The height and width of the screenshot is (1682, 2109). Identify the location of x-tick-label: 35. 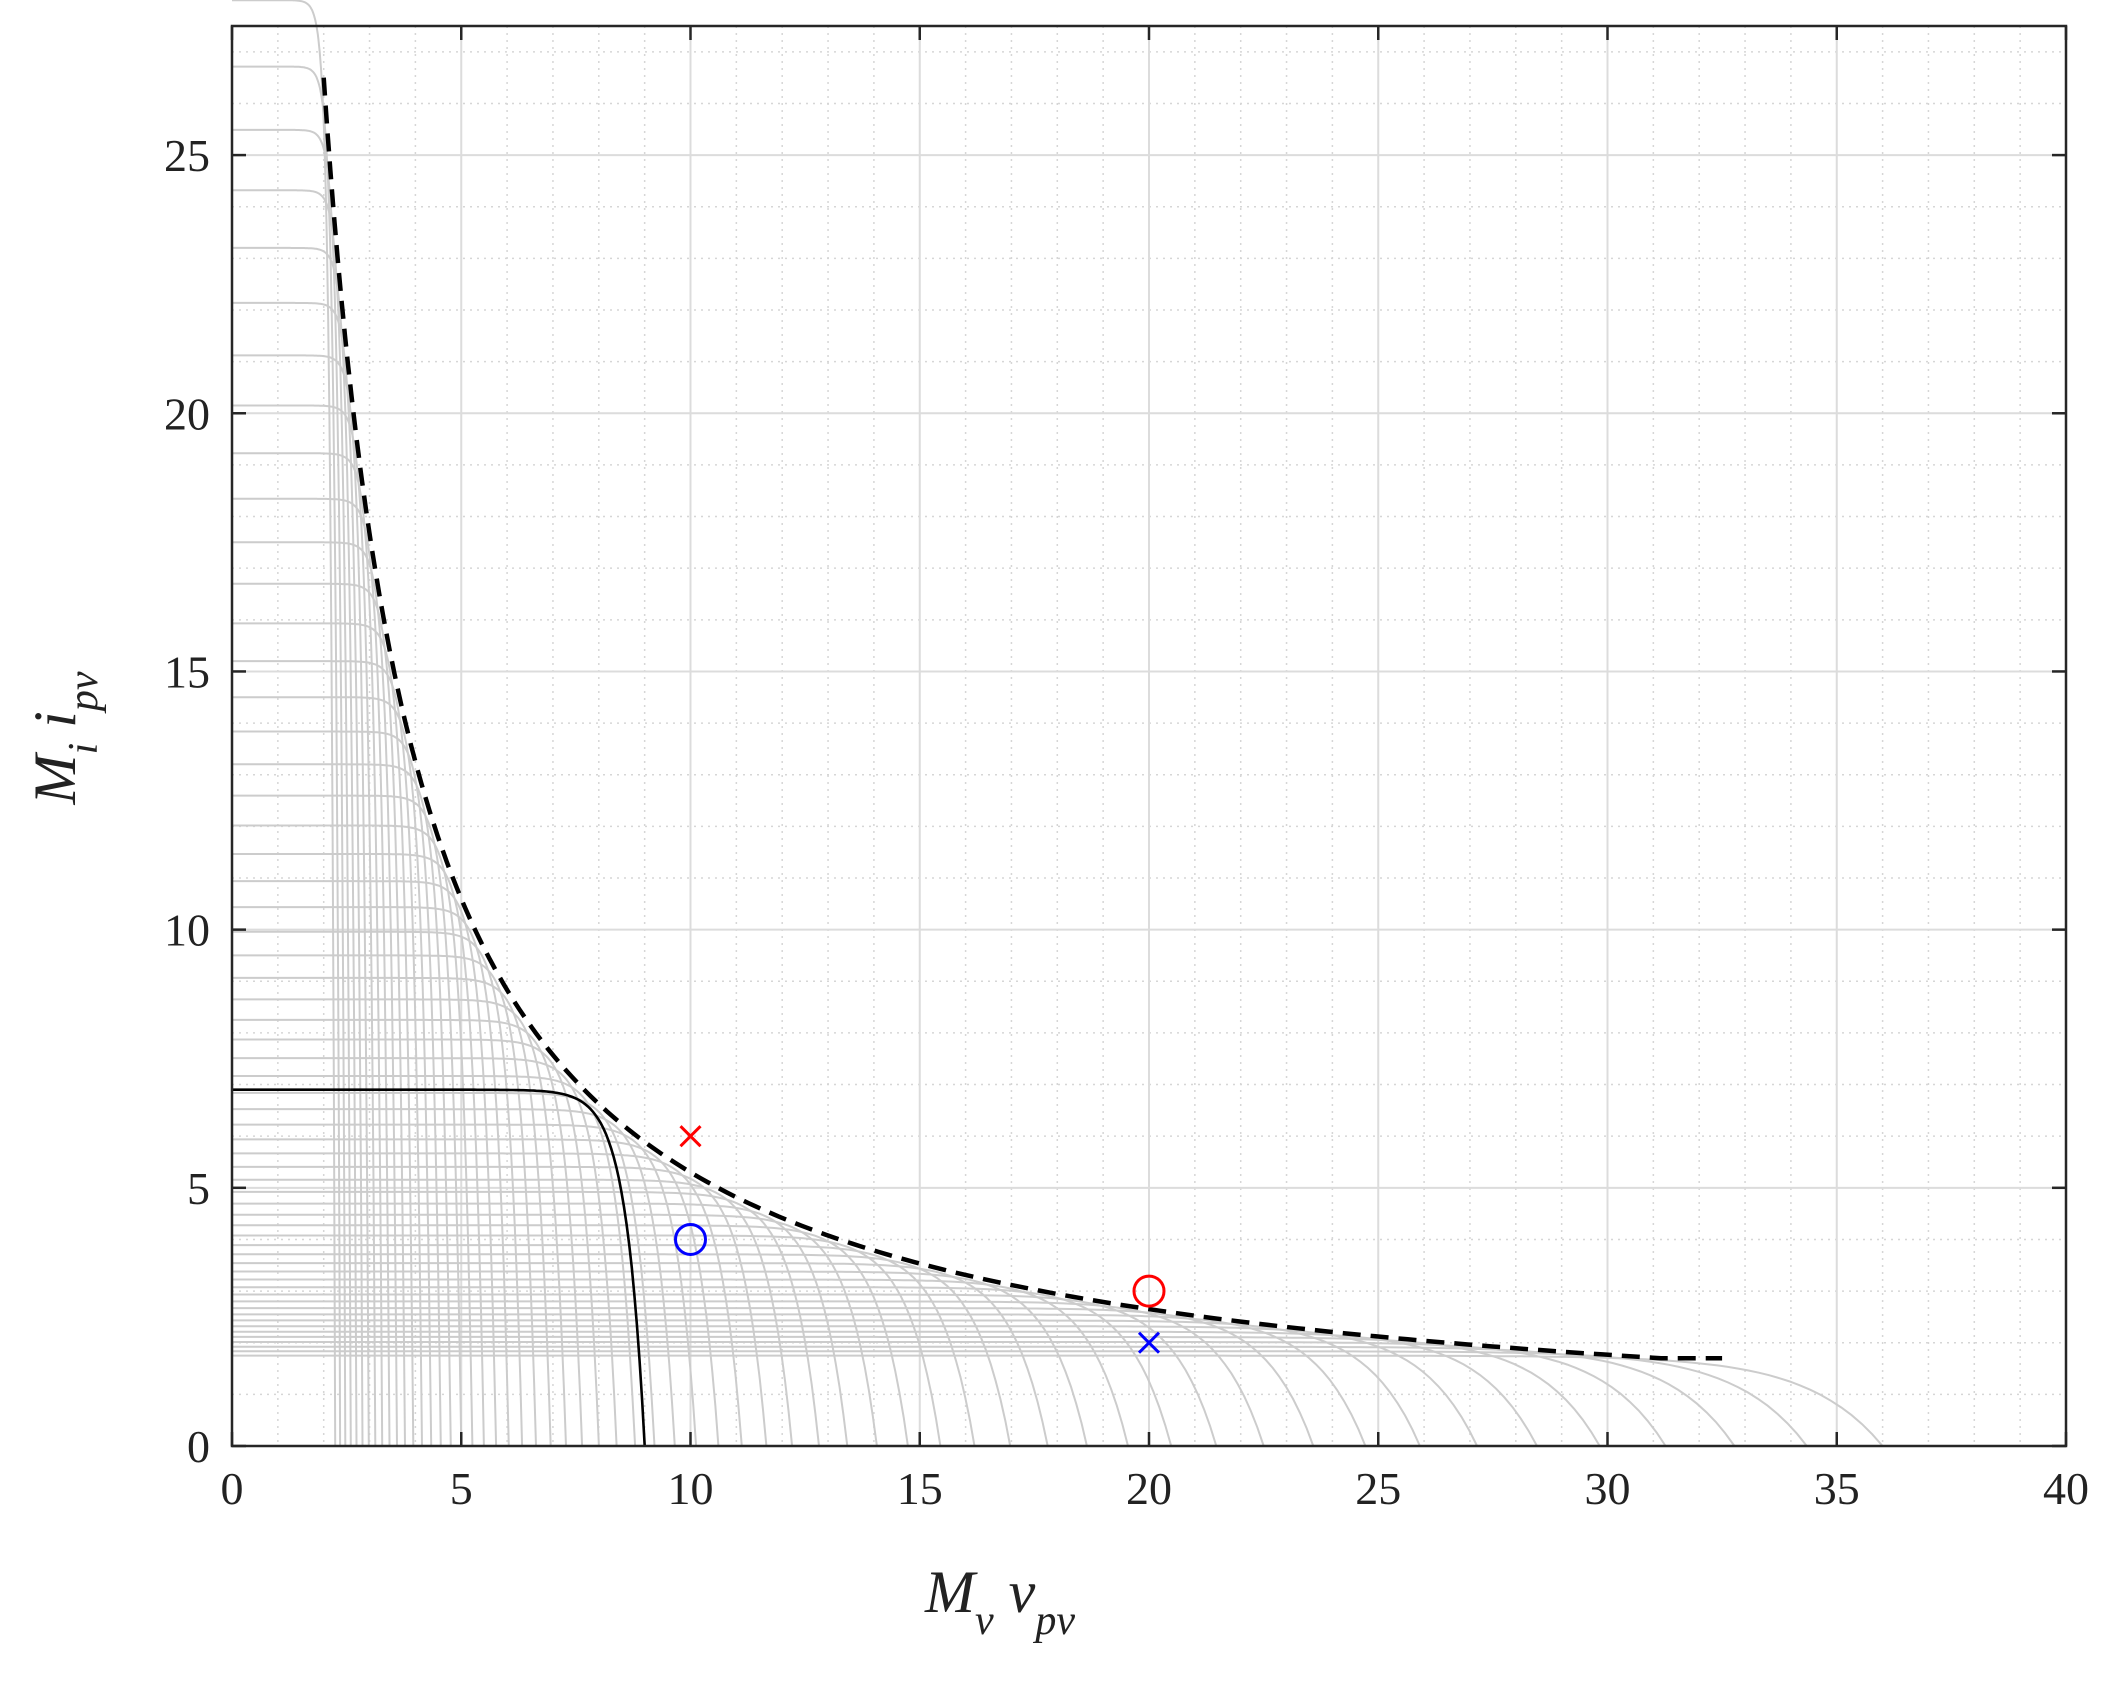
(1837, 1488).